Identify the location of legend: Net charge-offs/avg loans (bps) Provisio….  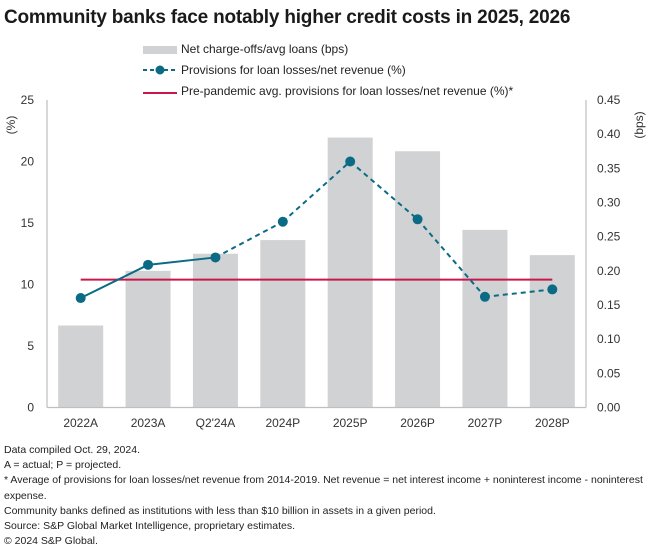
(328, 69).